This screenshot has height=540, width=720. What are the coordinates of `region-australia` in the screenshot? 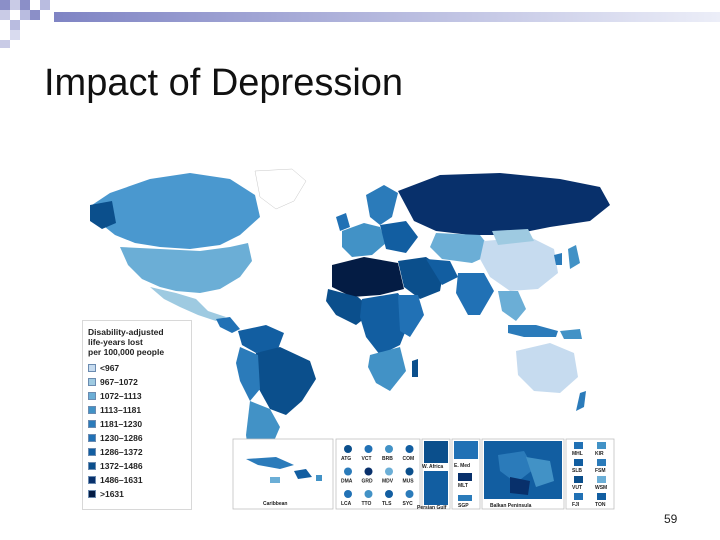 It's located at (547, 368).